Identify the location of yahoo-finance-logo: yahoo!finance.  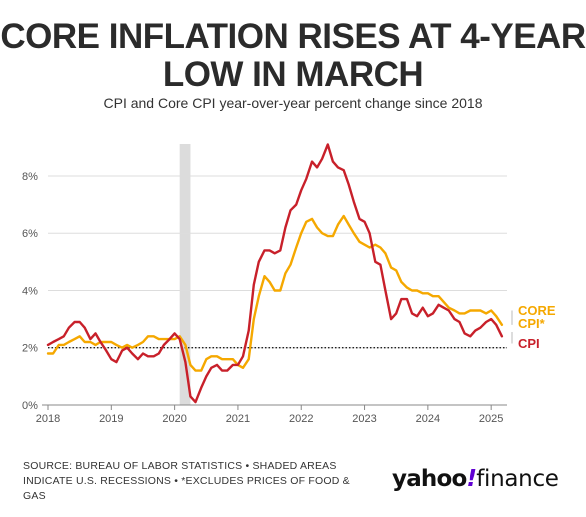
(475, 479).